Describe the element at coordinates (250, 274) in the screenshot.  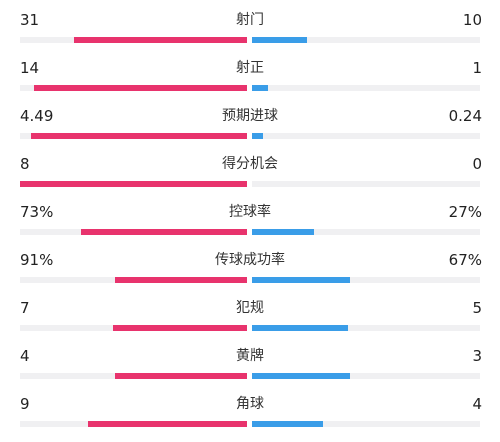
I see `stat-row-pass-accuracy: 91% 传球成功率 67%` at that location.